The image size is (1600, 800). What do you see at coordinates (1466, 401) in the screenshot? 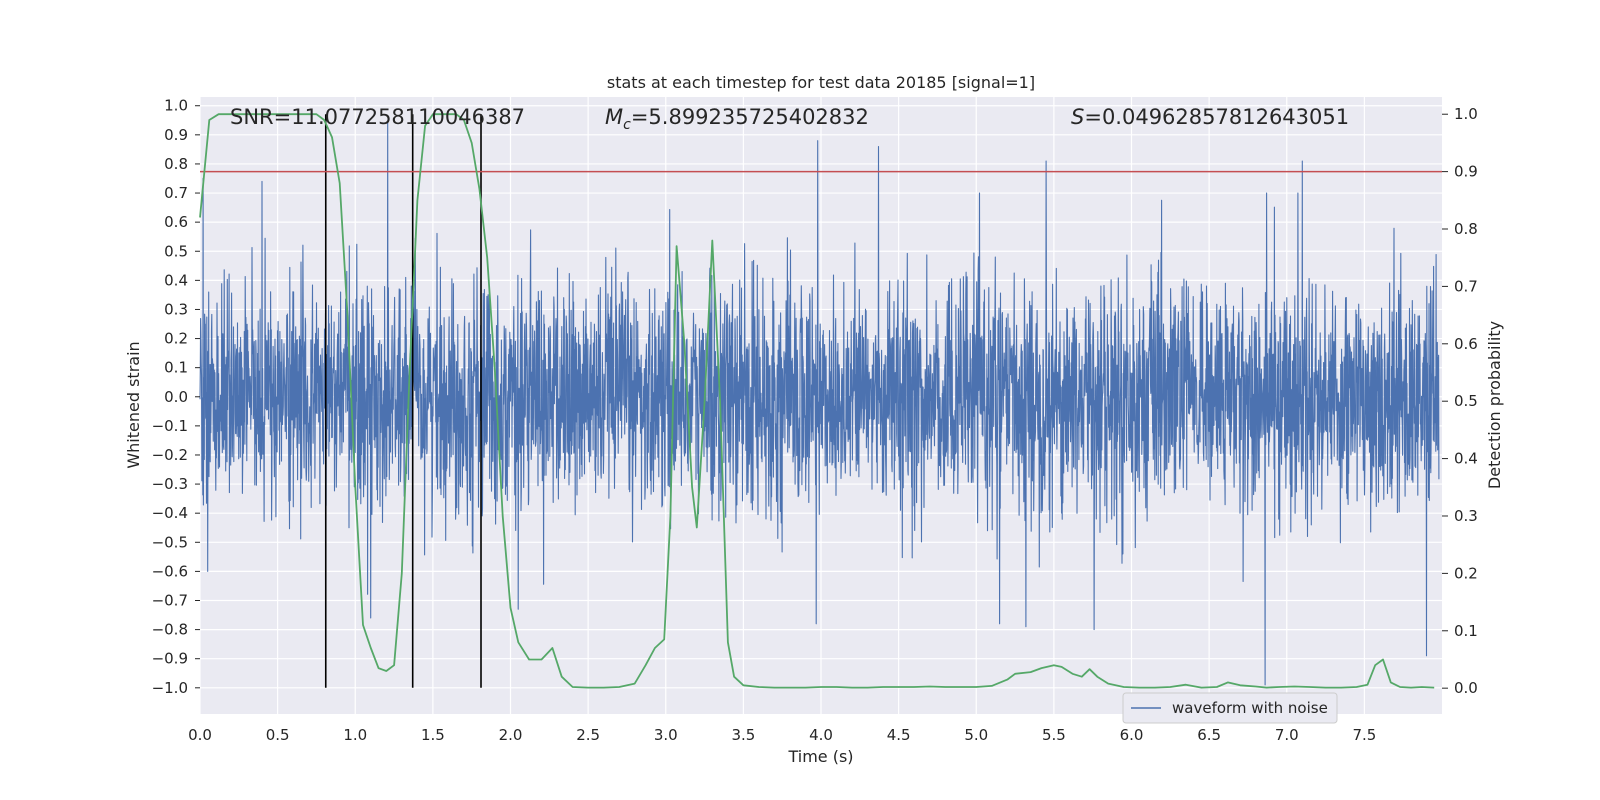
I see `right-tick-label: 0.5` at bounding box center [1466, 401].